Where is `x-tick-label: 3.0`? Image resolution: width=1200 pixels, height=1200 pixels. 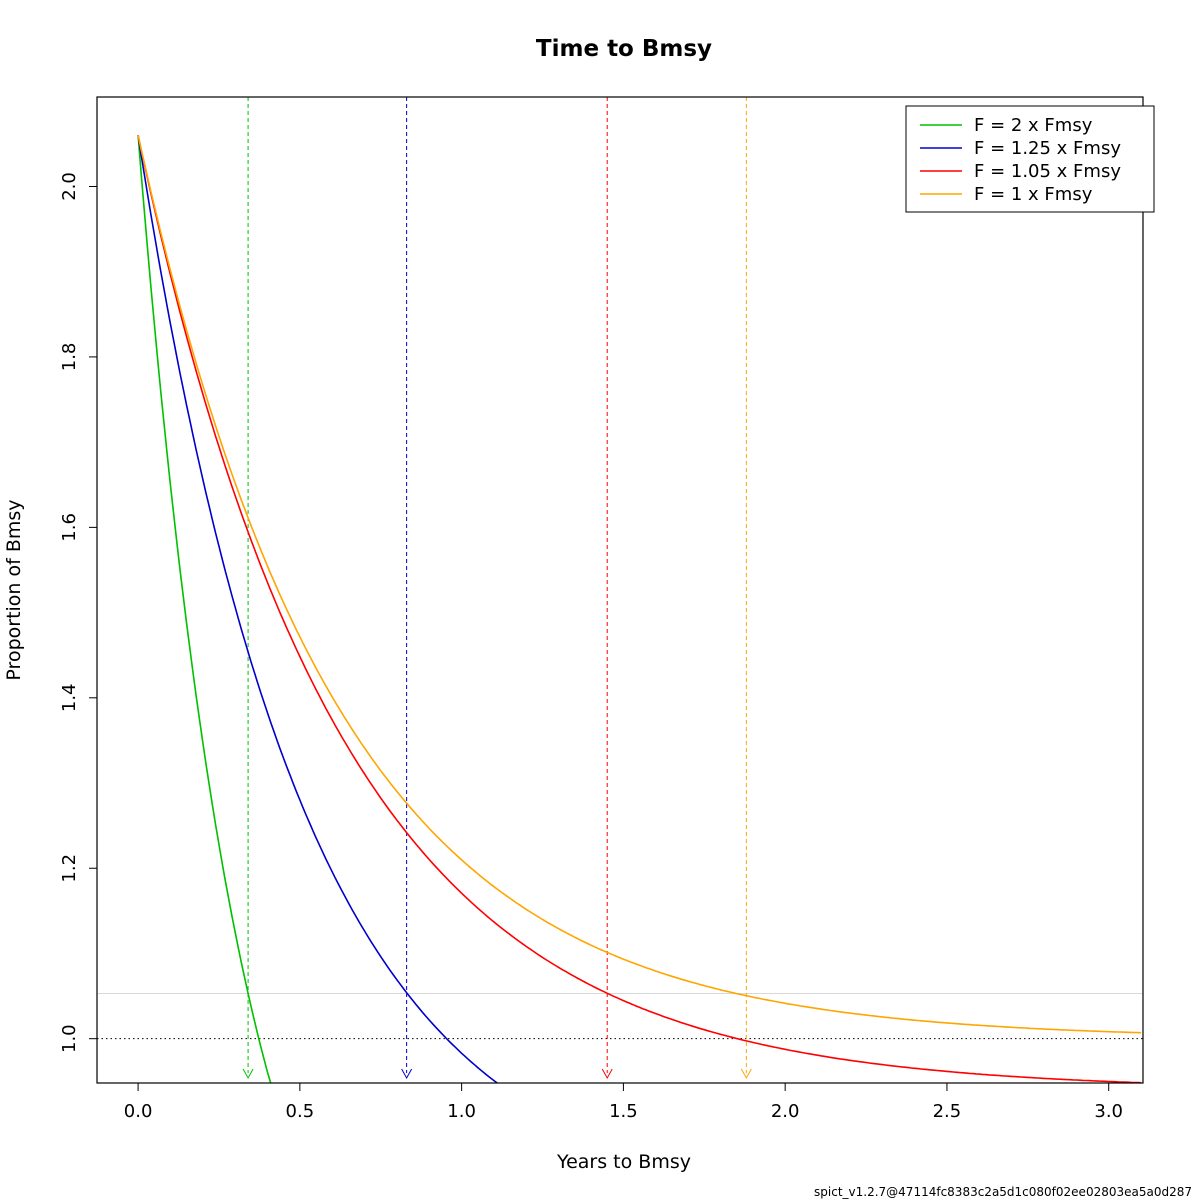 x-tick-label: 3.0 is located at coordinates (1108, 1111).